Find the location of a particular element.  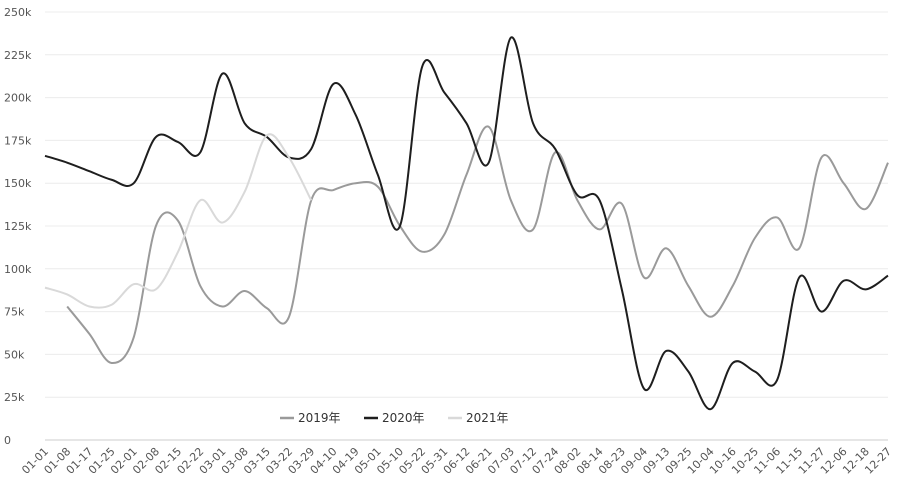

y-tick-label: 25k is located at coordinates (14, 397).